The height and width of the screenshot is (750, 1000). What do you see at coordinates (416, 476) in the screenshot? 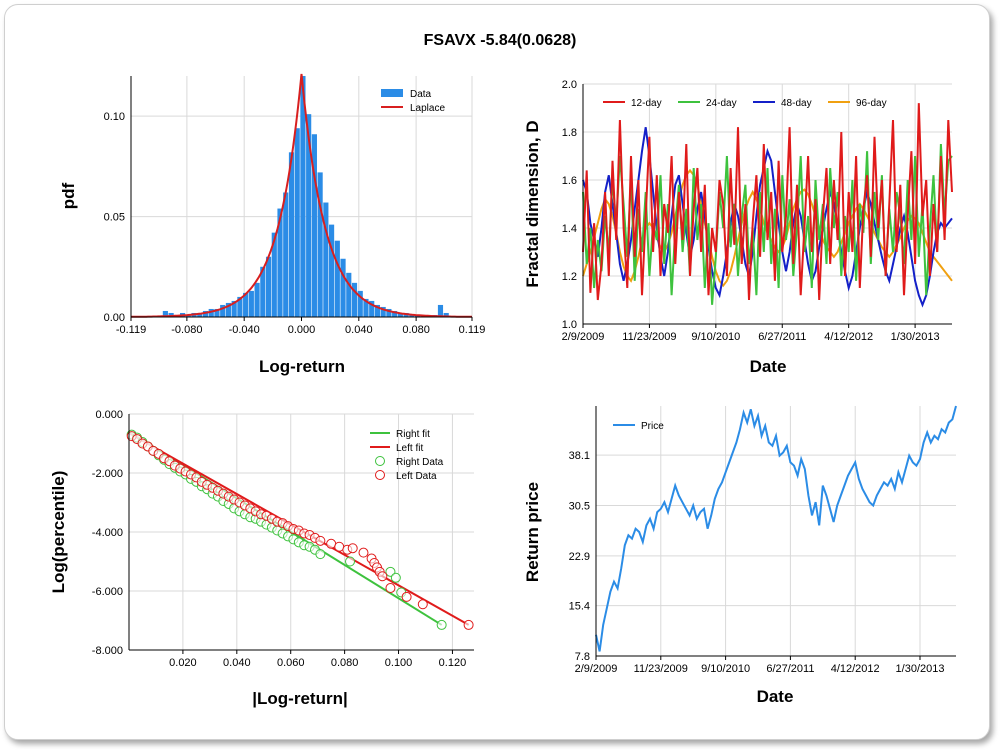
I see `legend-label: Left Data` at bounding box center [416, 476].